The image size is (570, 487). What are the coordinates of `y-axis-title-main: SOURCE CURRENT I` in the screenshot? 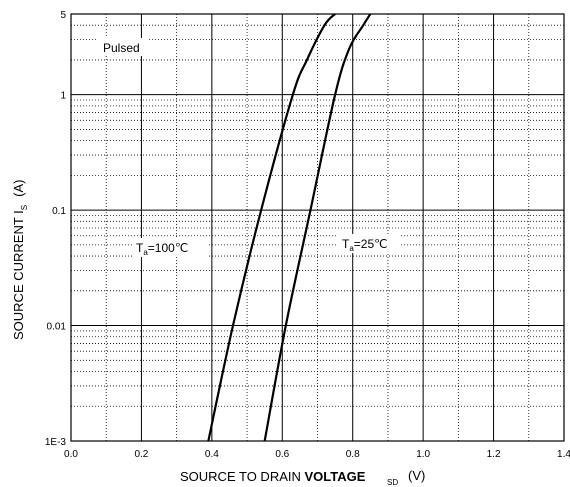 It's located at (18, 275).